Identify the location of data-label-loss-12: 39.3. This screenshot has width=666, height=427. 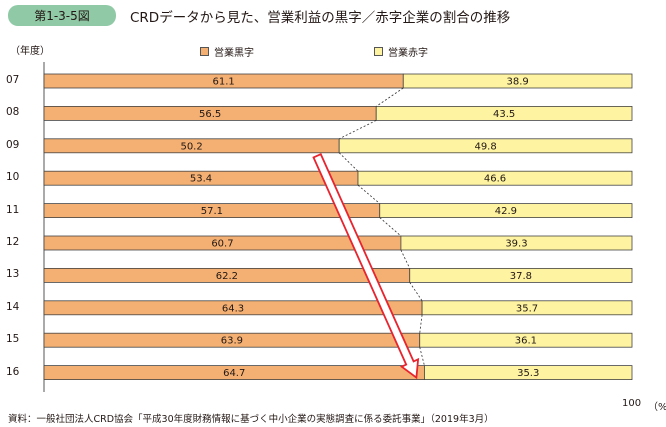
(516, 244).